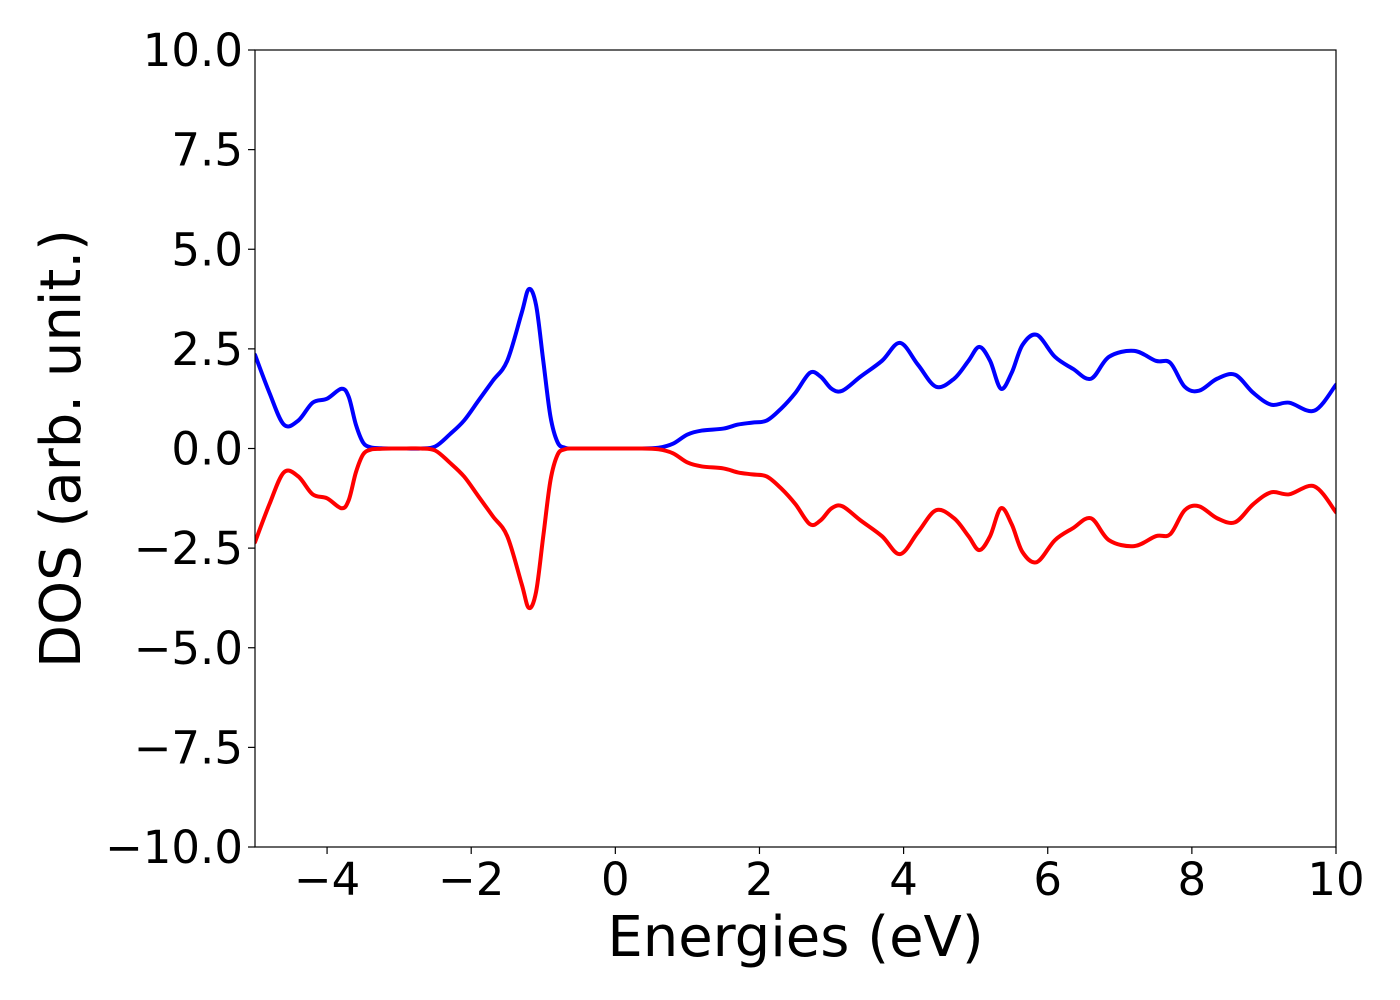  Describe the element at coordinates (188, 648) in the screenshot. I see `y-tick-label: −5.0` at that location.